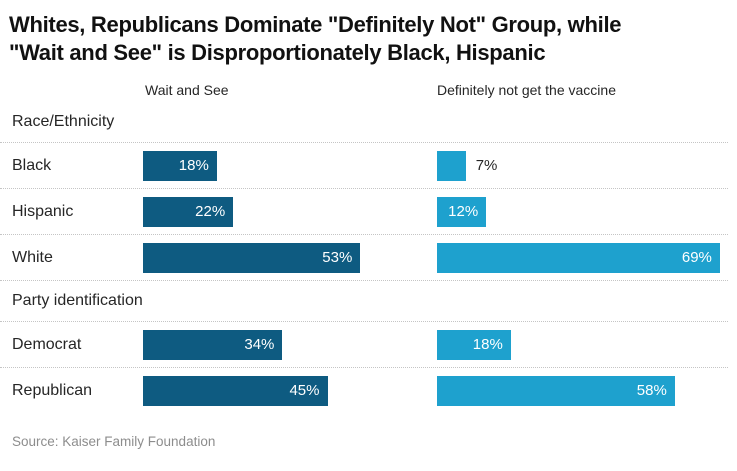 The width and height of the screenshot is (737, 471). I want to click on bar-value-label: 22%, so click(210, 211).